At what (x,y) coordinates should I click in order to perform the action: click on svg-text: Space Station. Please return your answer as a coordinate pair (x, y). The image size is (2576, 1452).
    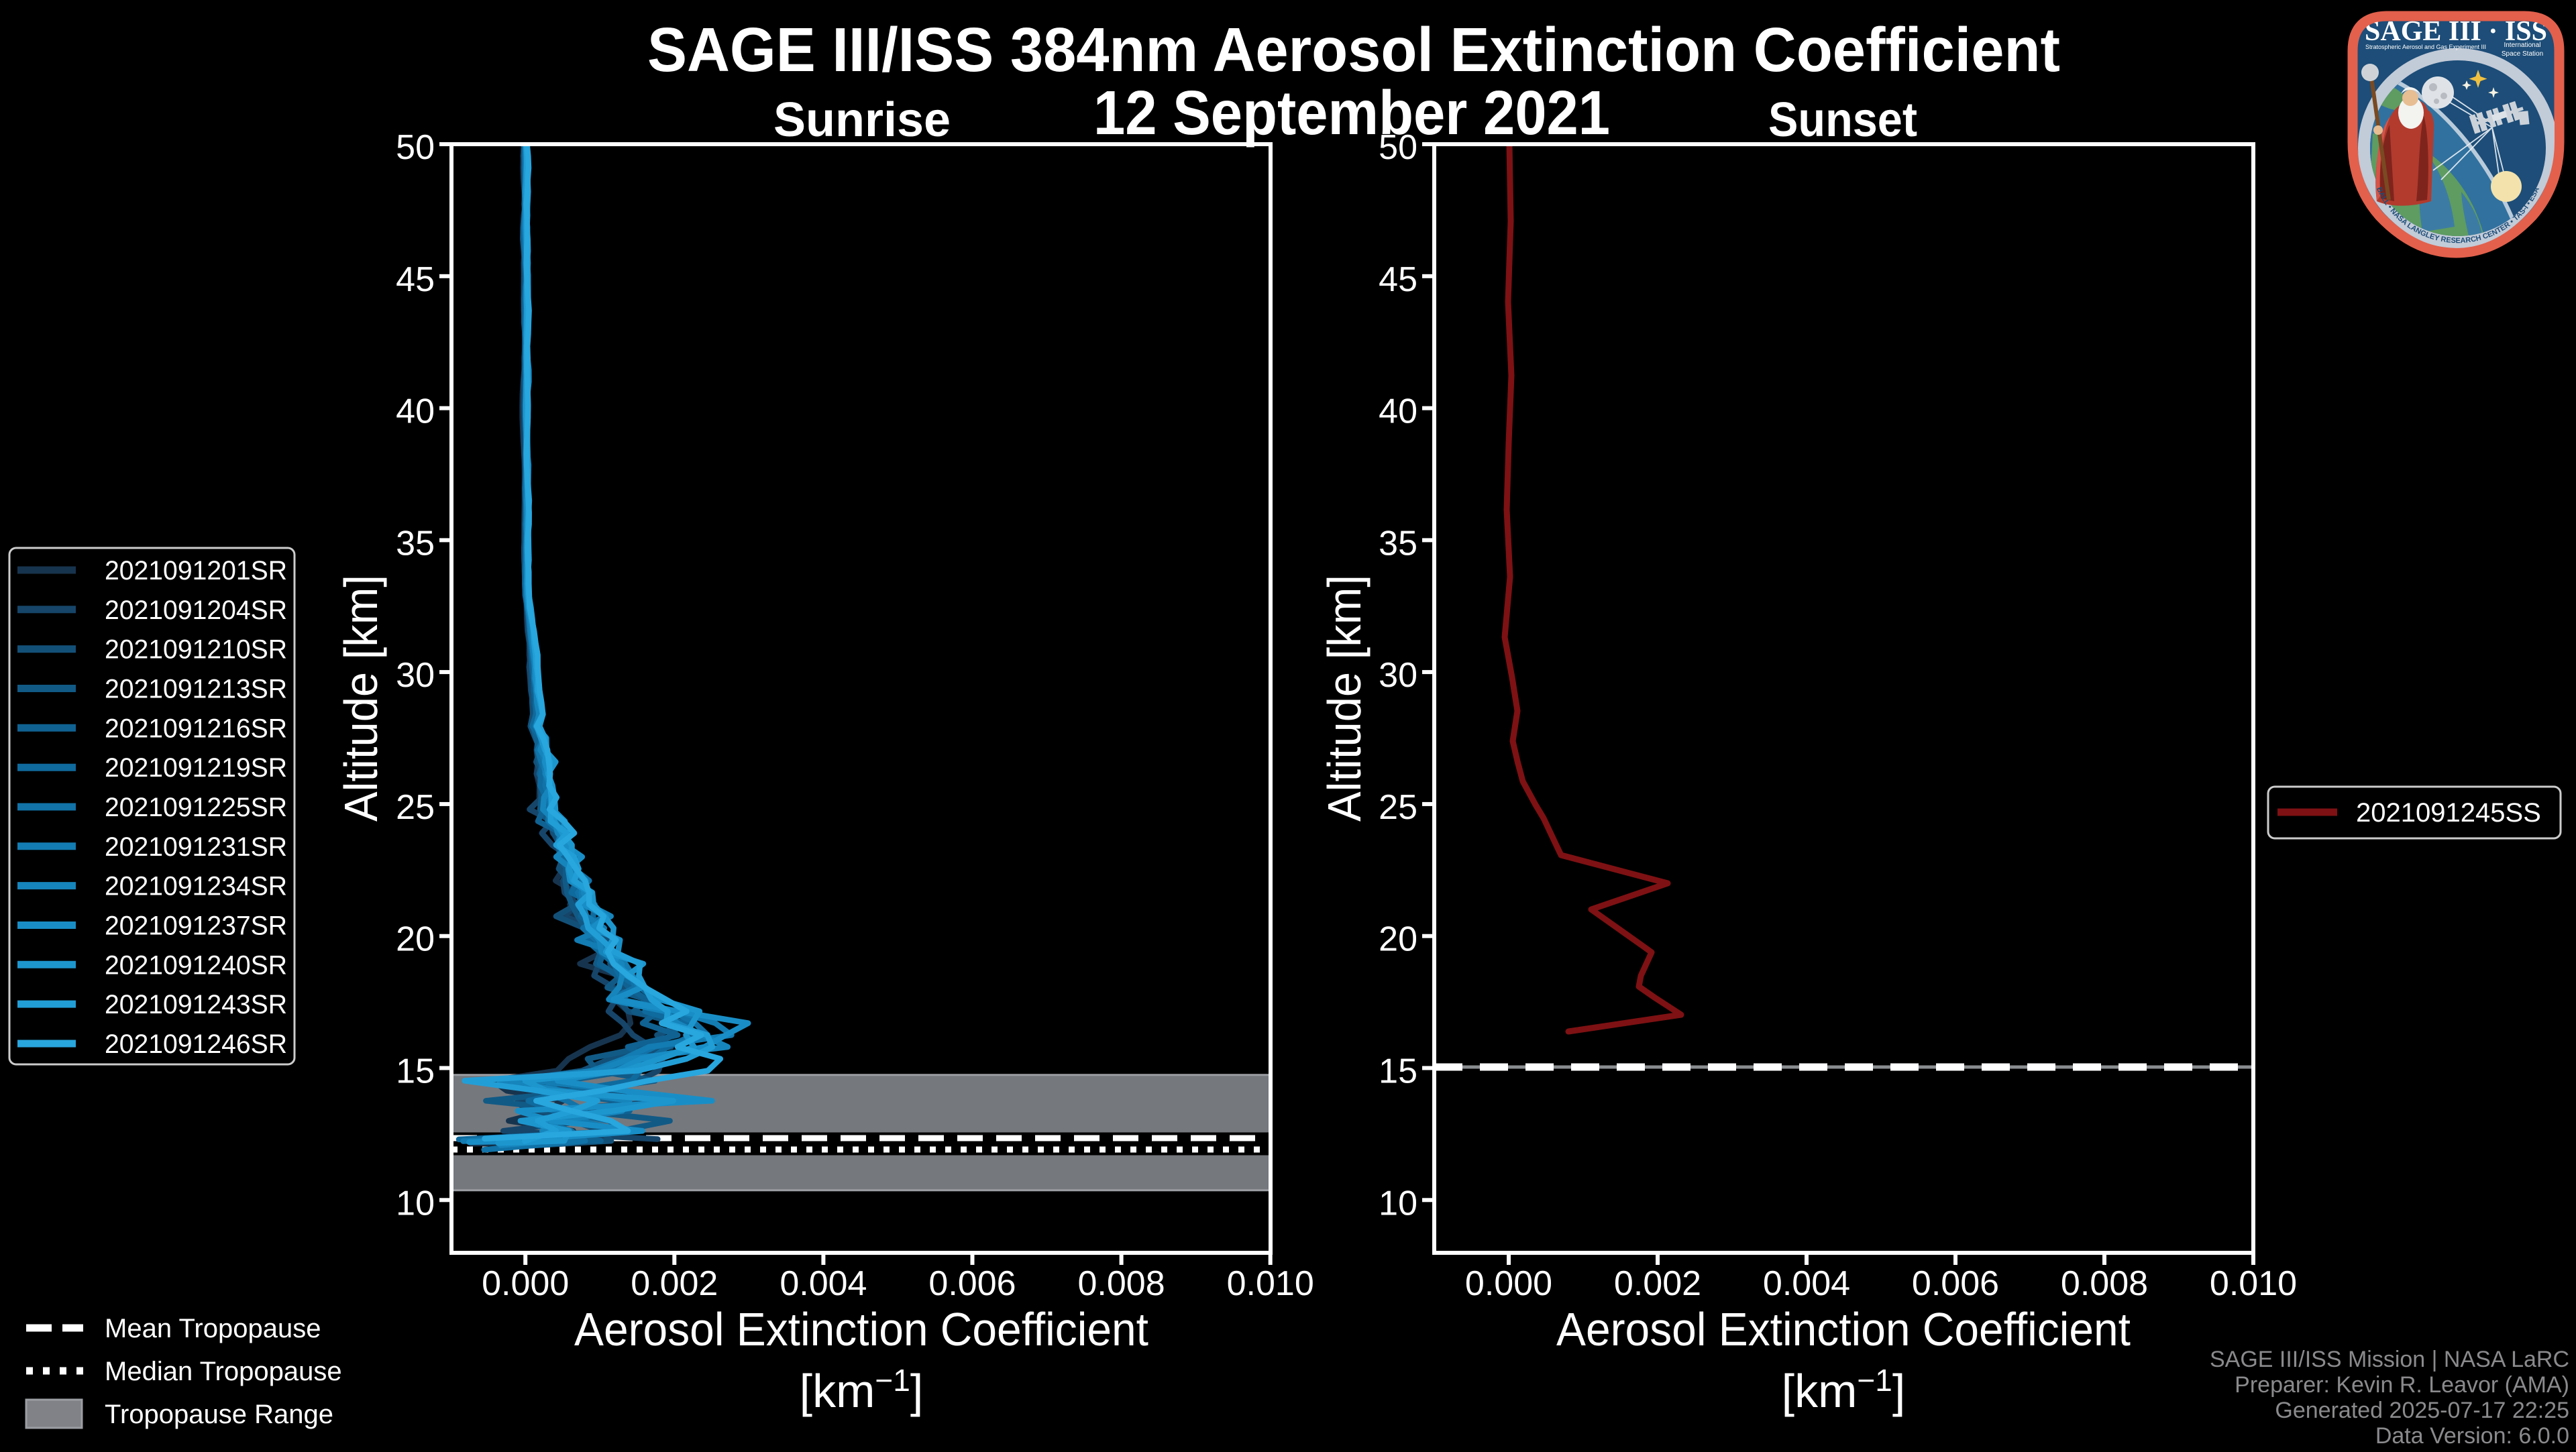
    Looking at the image, I should click on (2522, 54).